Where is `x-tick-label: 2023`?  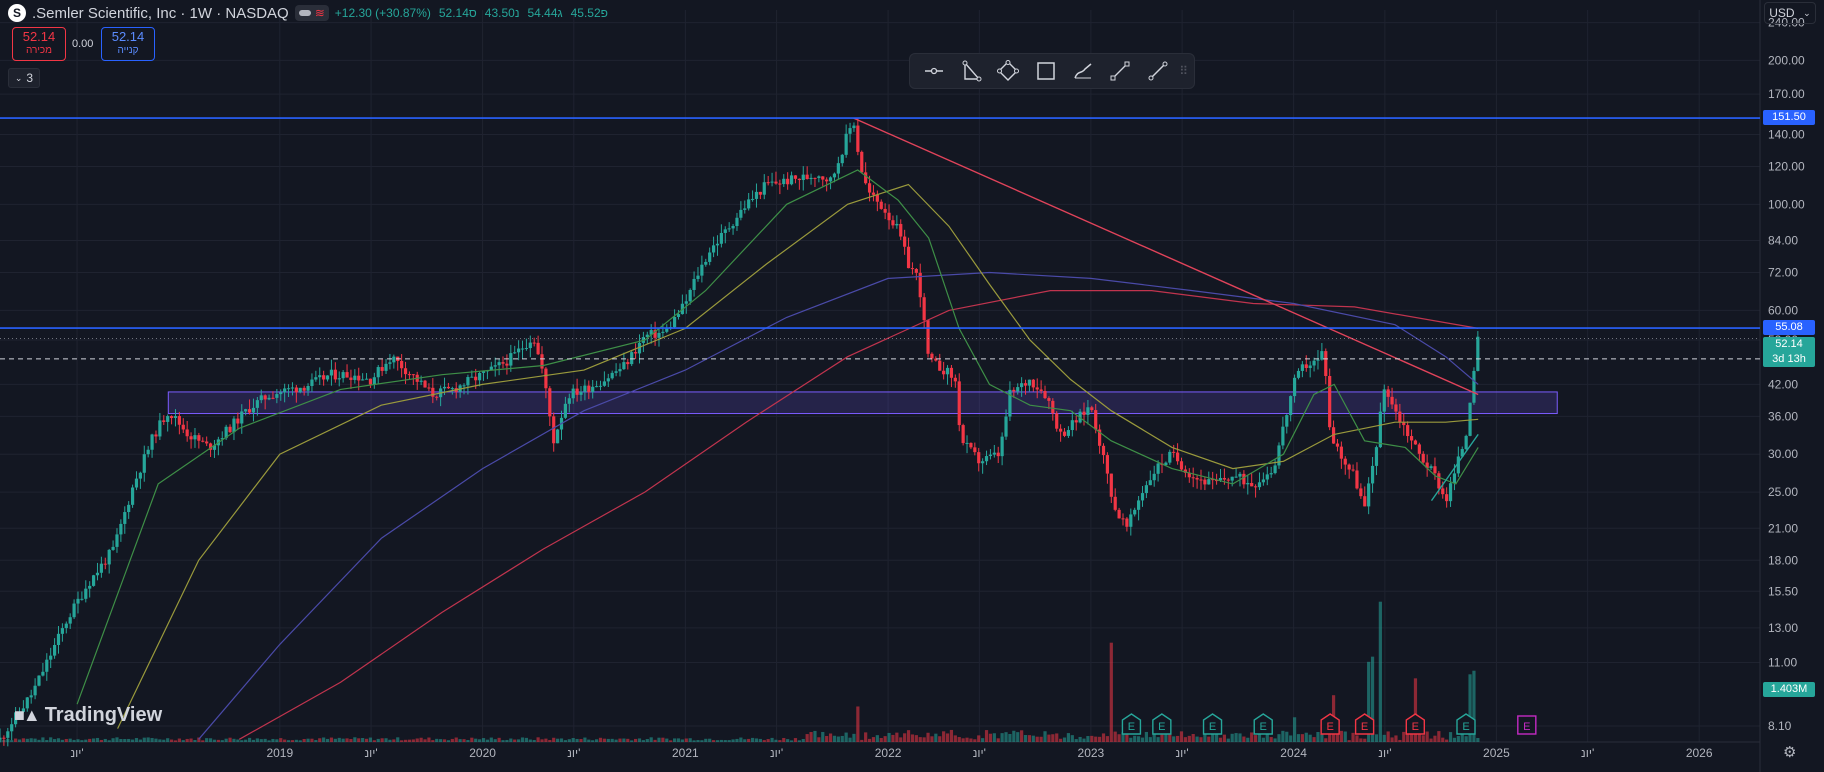
x-tick-label: 2023 is located at coordinates (1091, 753).